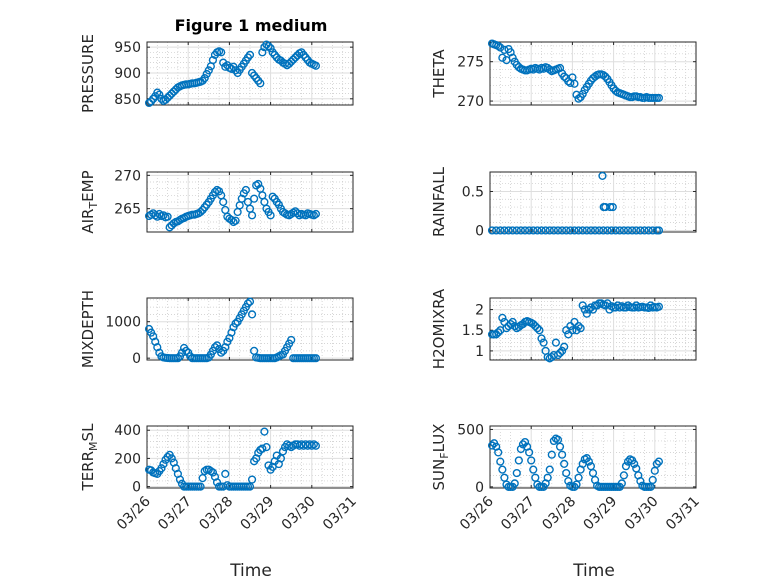 The height and width of the screenshot is (583, 778). I want to click on subplot-3: 265 270 AIRTEMP, so click(216, 201).